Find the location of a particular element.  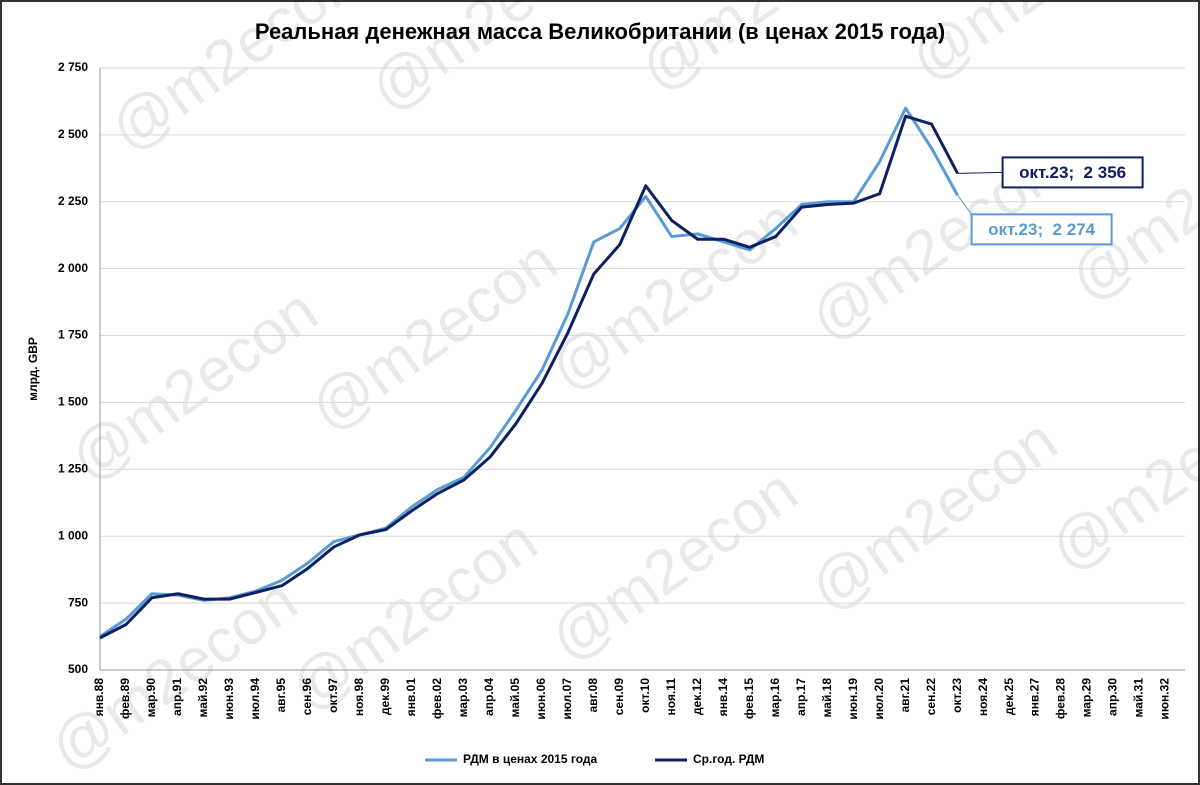

x-tick-label: дек.25 is located at coordinates (1009, 696).